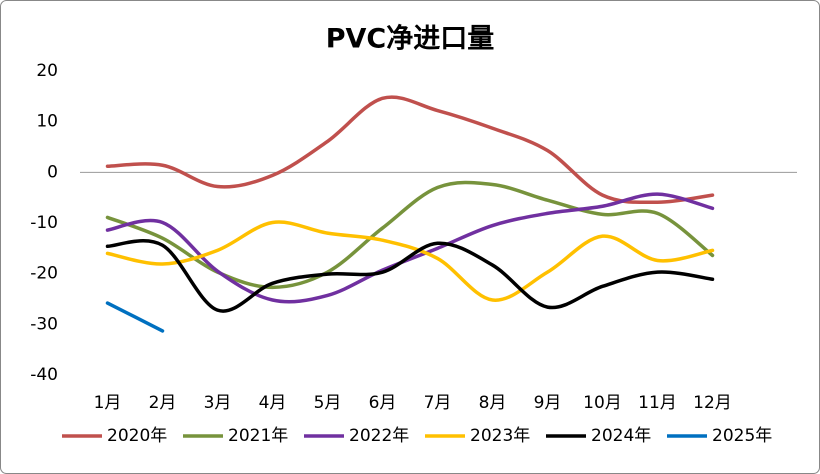 The width and height of the screenshot is (820, 474). What do you see at coordinates (258, 436) in the screenshot?
I see `legend-label: 2021年` at bounding box center [258, 436].